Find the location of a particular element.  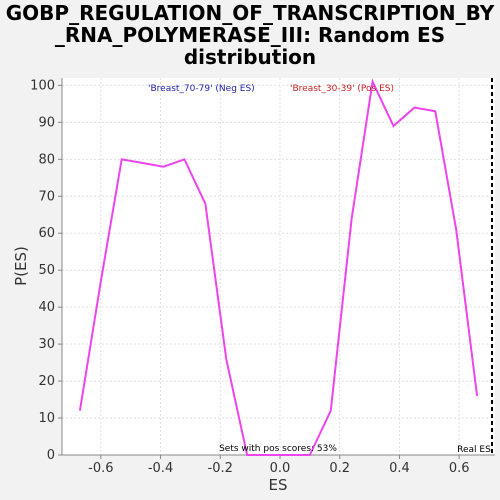

x-tick-label: 0.6 is located at coordinates (459, 468).